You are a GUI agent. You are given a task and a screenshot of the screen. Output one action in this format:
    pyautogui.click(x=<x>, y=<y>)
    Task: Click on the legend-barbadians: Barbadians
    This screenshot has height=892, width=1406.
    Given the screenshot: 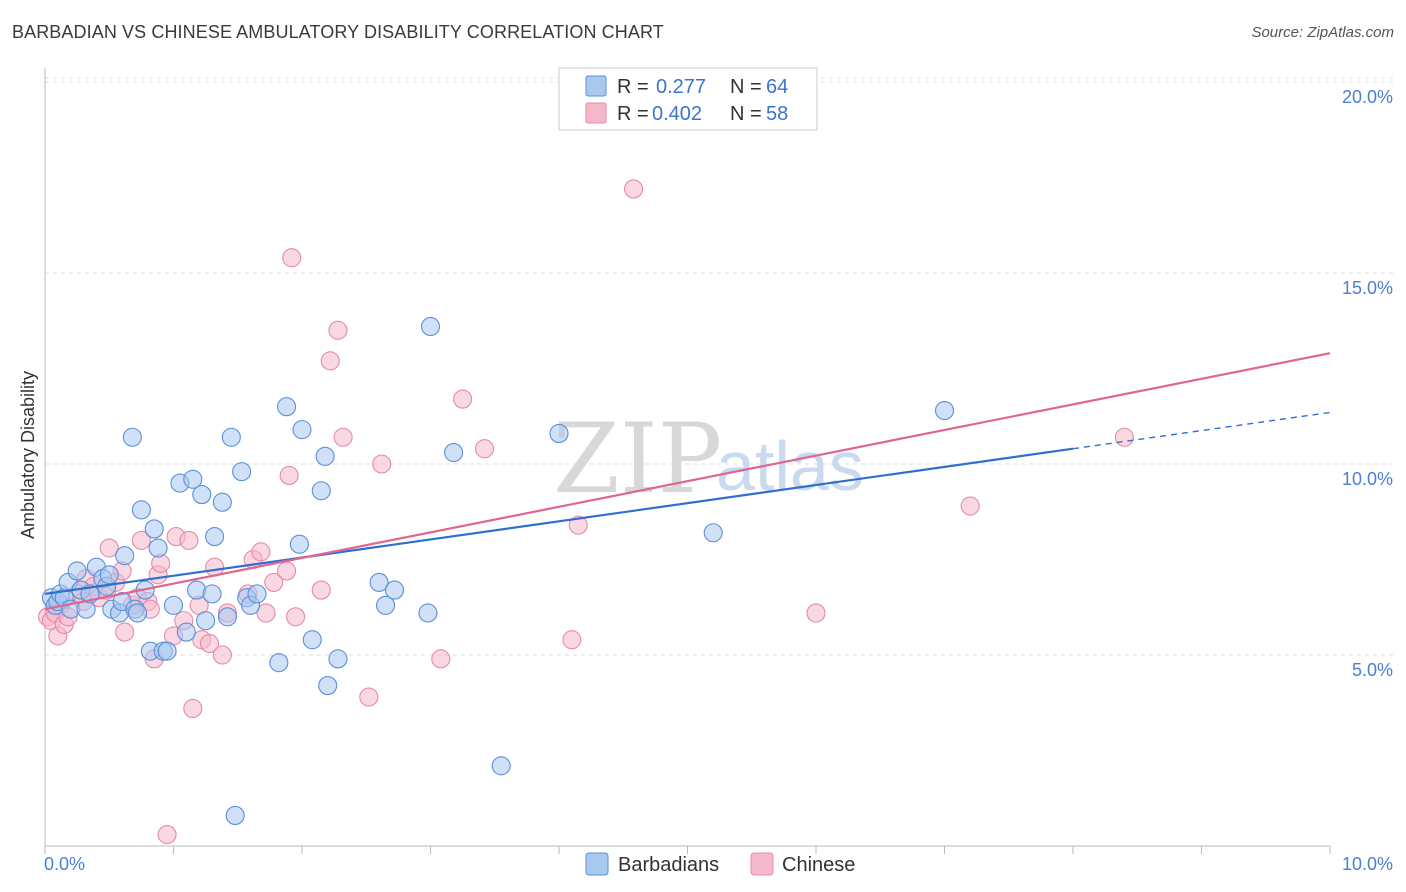 What is the action you would take?
    pyautogui.click(x=668, y=865)
    